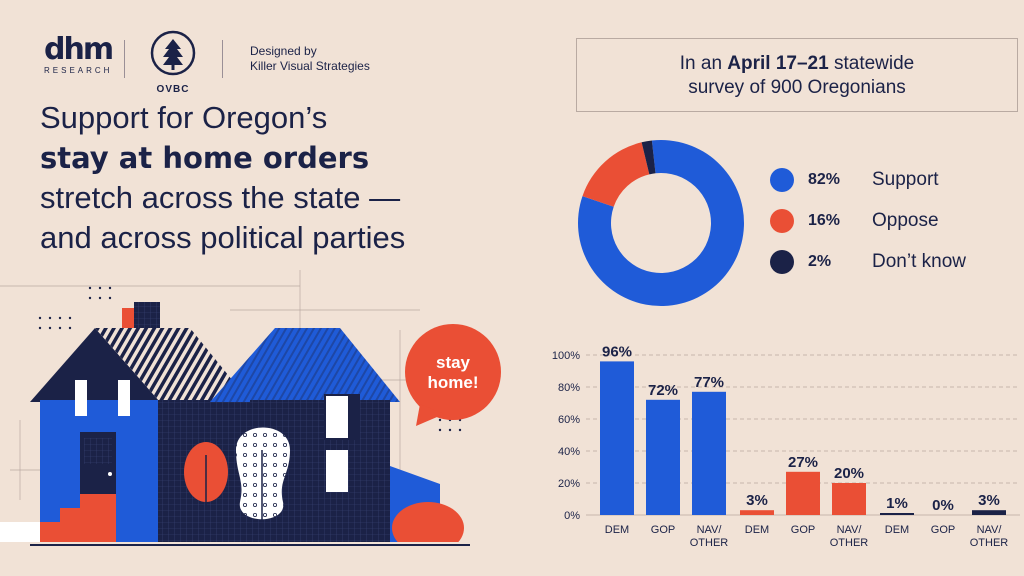  What do you see at coordinates (569, 420) in the screenshot?
I see `y-tick-label: 60%` at bounding box center [569, 420].